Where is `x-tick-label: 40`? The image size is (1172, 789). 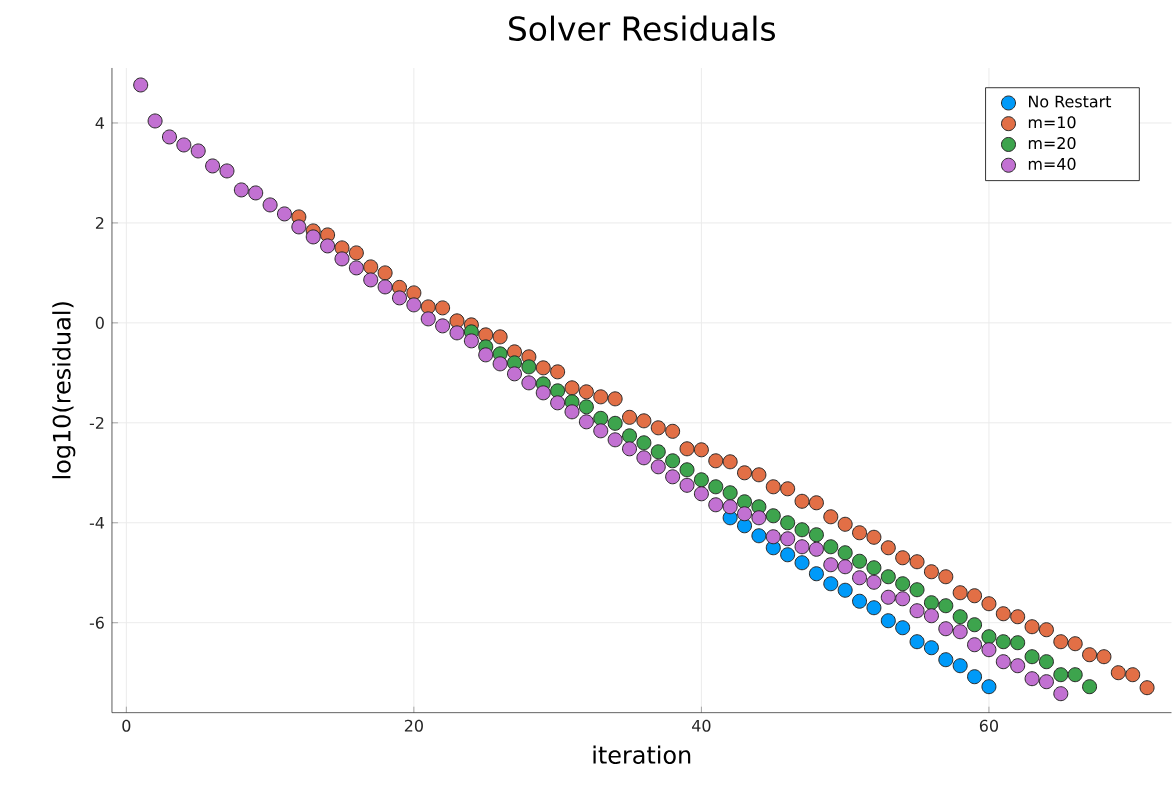 x-tick-label: 40 is located at coordinates (701, 725).